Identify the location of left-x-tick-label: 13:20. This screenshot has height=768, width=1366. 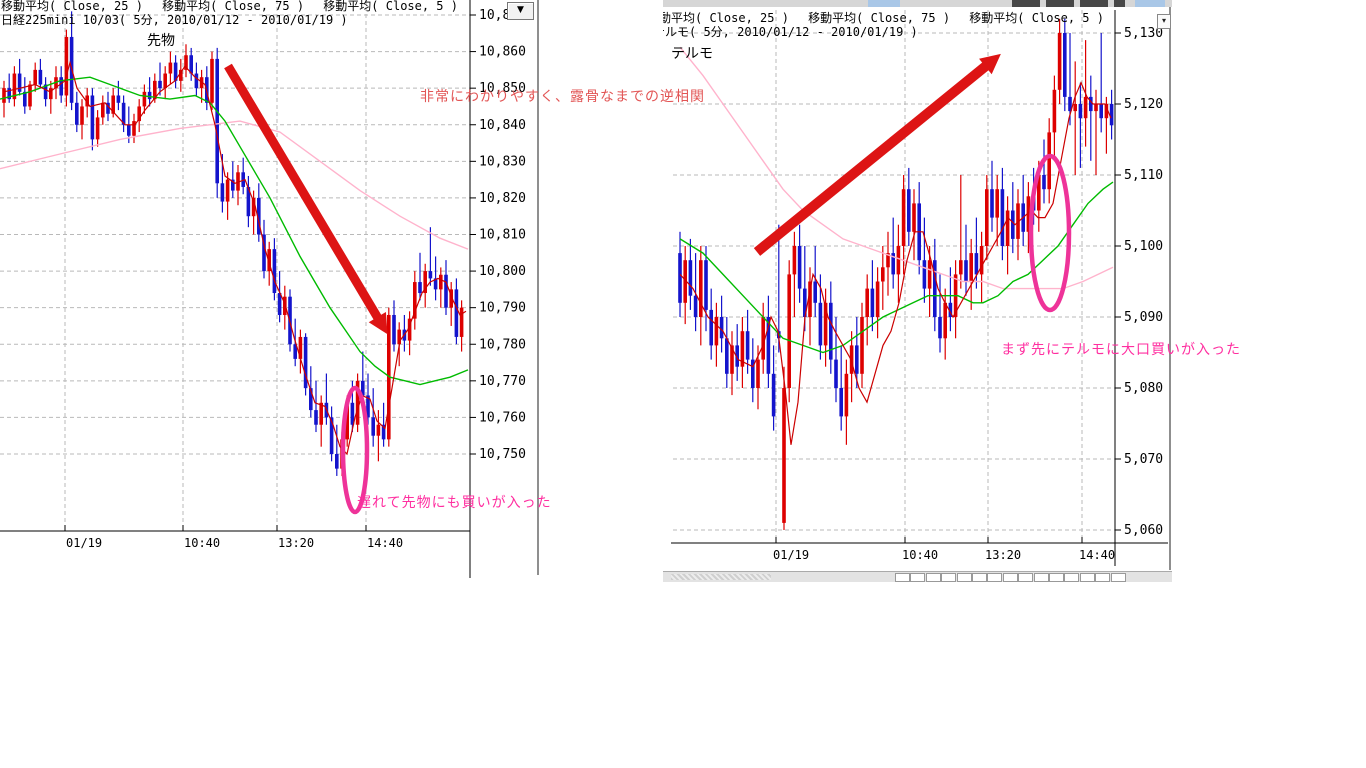
(296, 543).